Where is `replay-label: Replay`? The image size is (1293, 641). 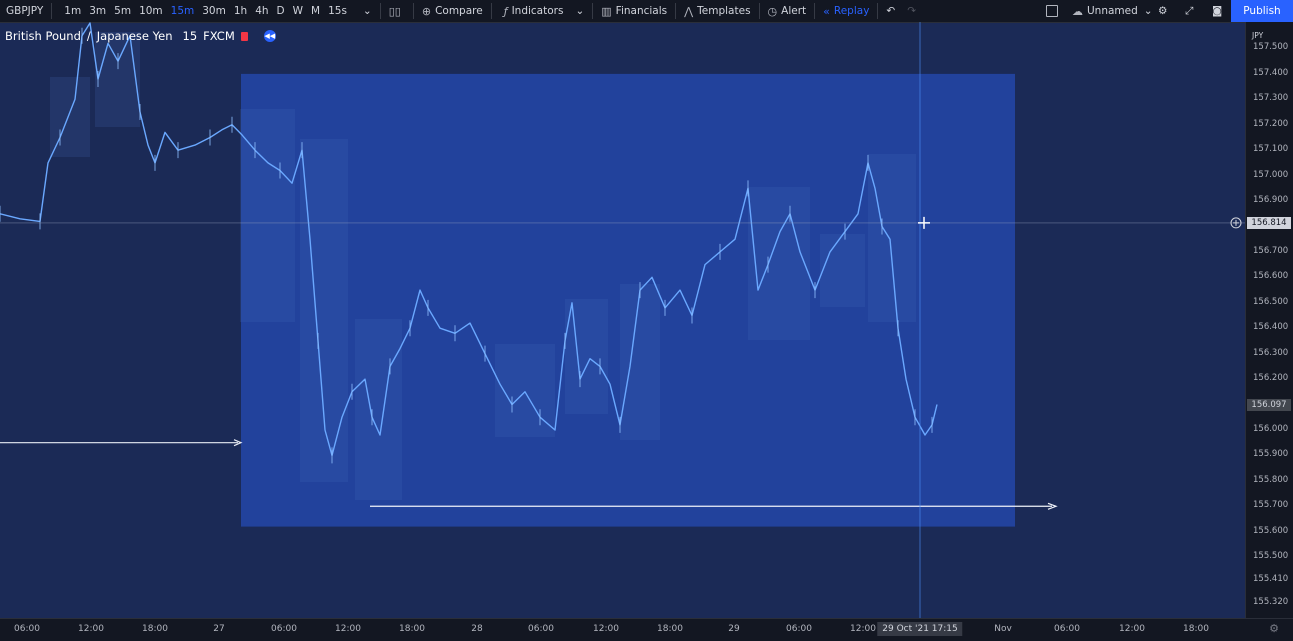 replay-label: Replay is located at coordinates (851, 11).